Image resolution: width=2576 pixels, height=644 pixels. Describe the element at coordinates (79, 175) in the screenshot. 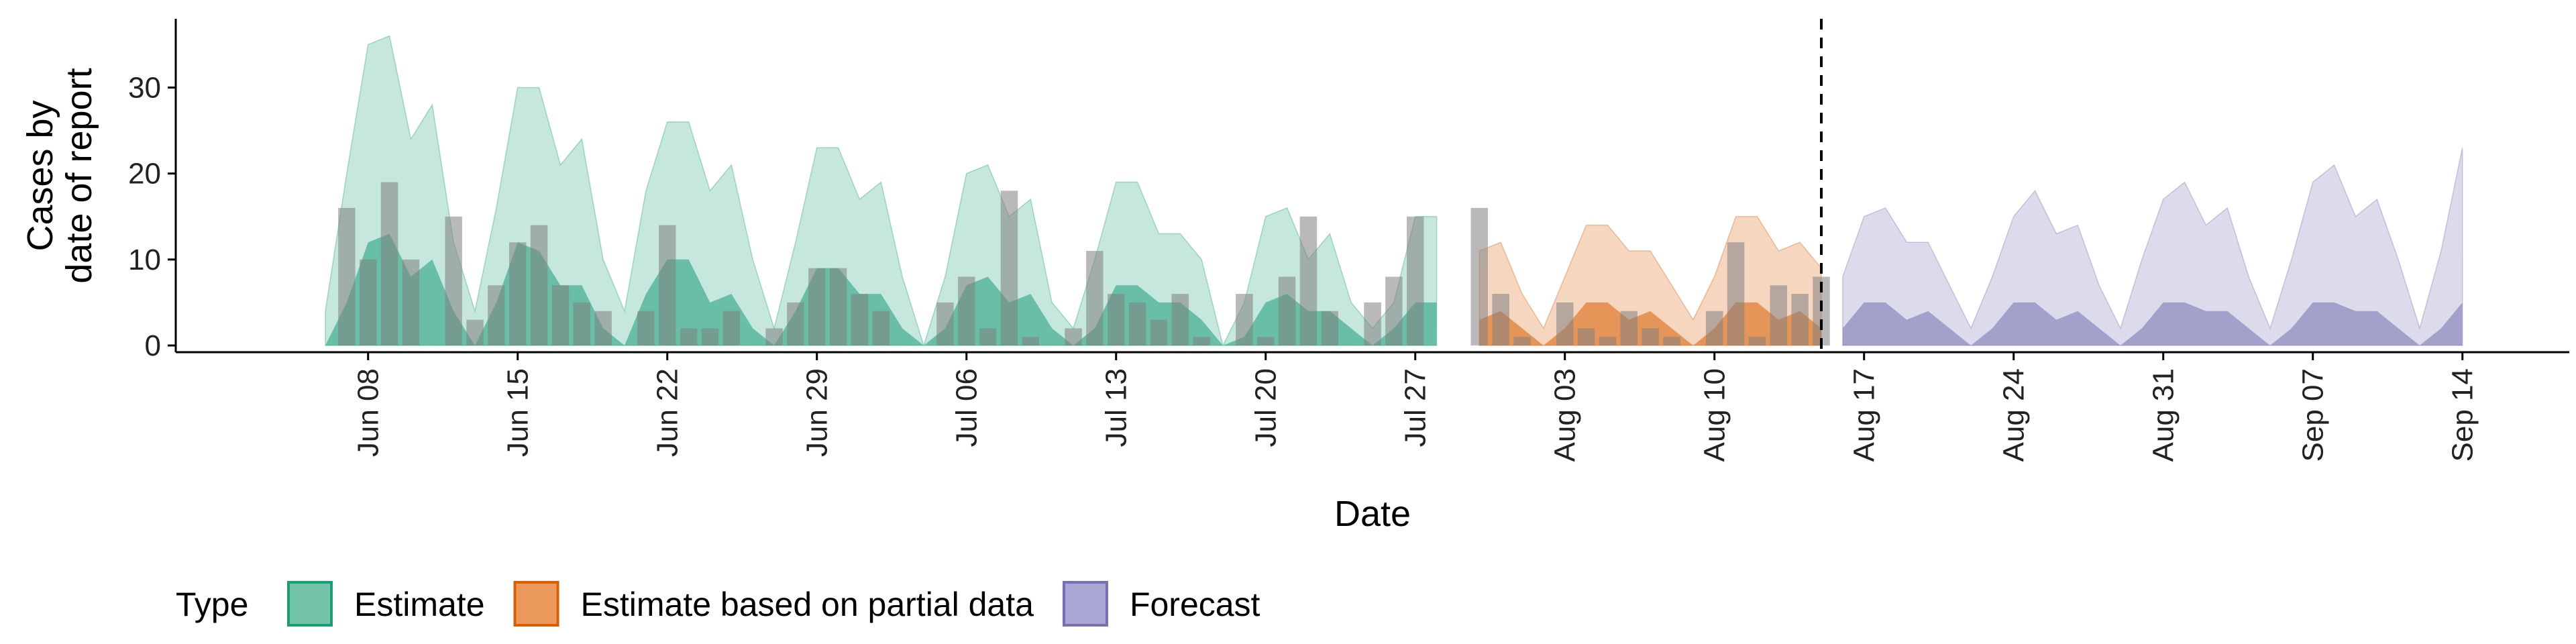

I see `y-axis-title-line2: date of report` at that location.